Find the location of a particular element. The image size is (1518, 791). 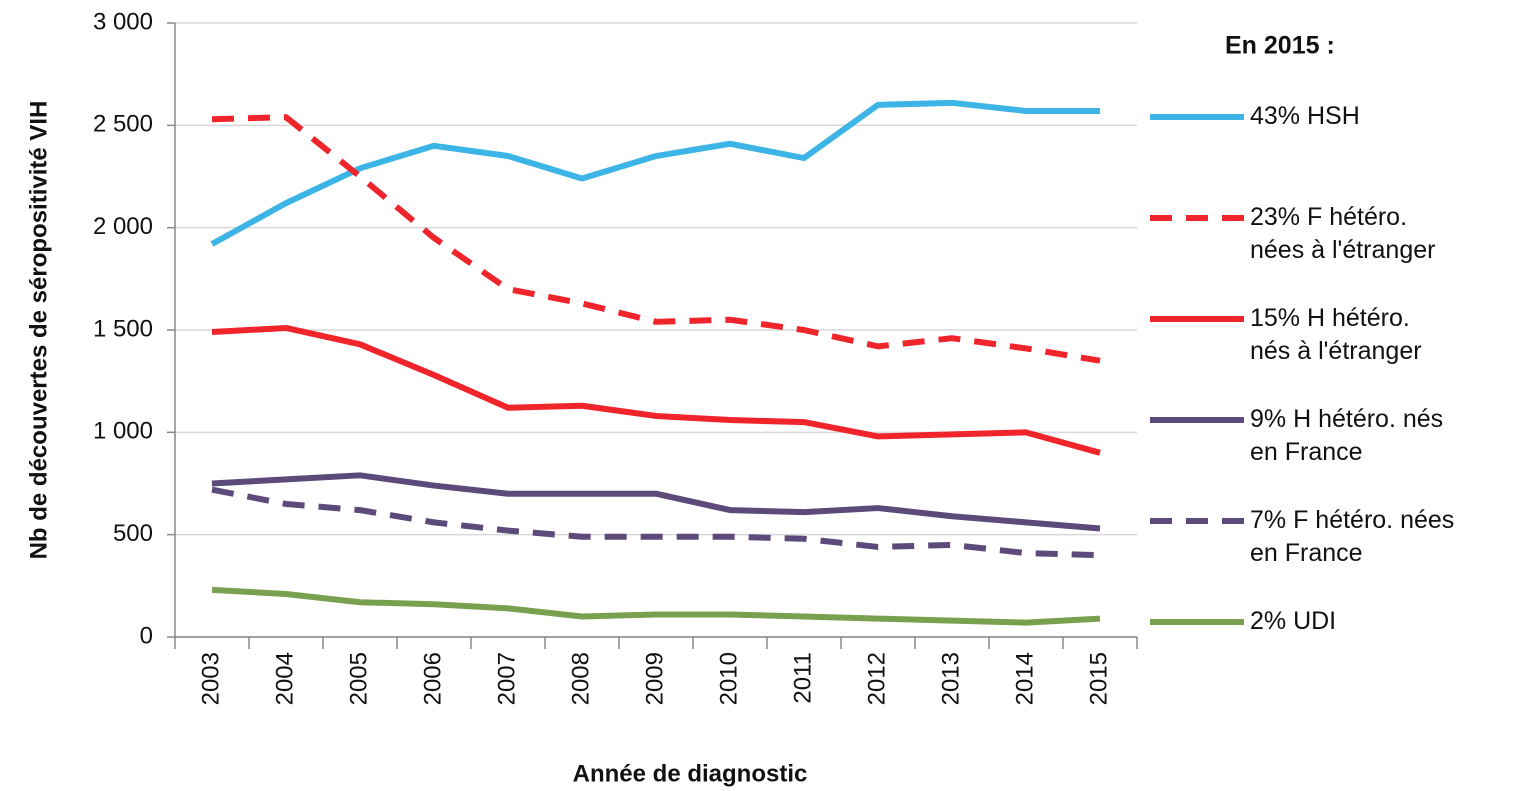

x-tick-label: 2005 is located at coordinates (358, 678).